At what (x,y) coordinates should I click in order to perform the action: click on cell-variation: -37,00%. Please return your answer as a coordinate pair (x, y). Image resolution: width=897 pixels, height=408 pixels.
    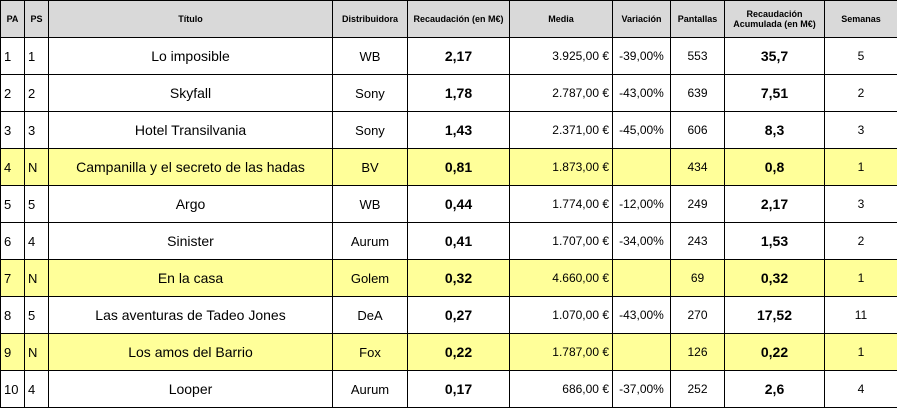
    Looking at the image, I should click on (641, 389).